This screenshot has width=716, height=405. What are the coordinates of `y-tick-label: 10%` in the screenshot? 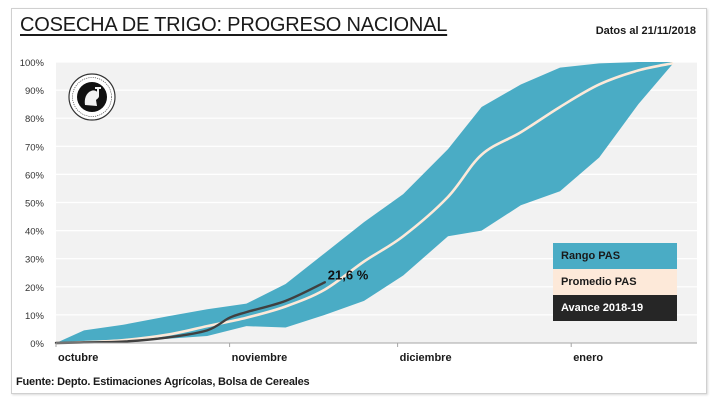 It's located at (35, 316).